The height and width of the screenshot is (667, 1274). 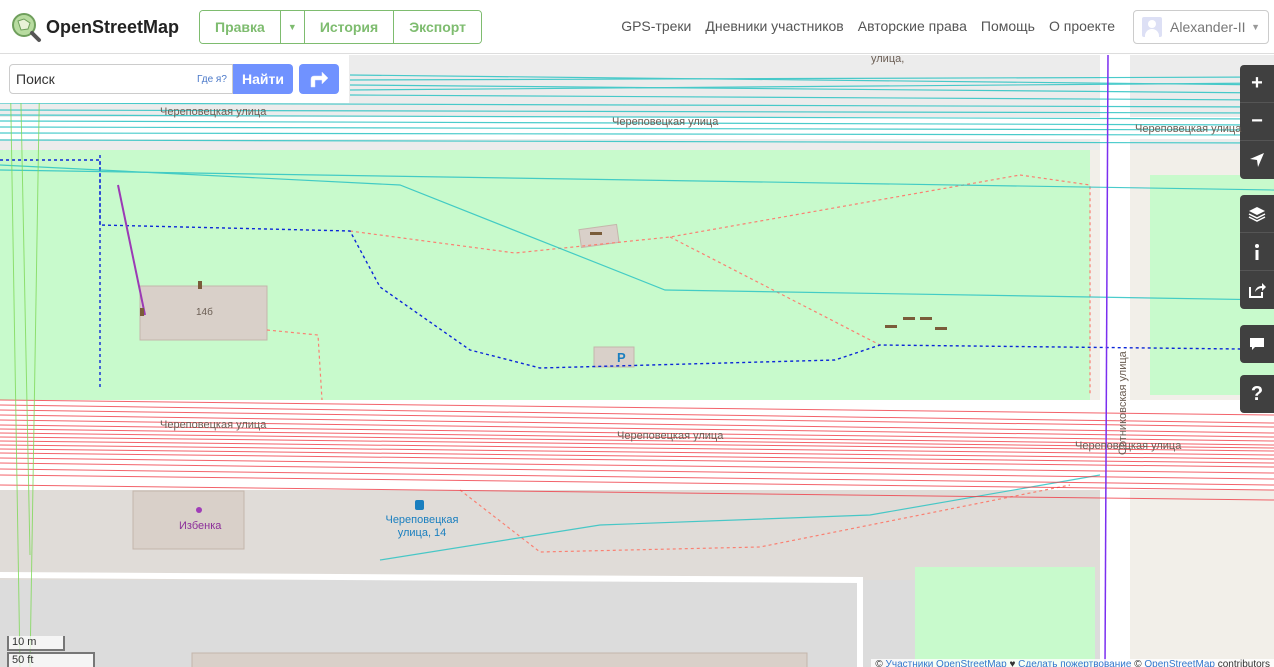 I want to click on street-label-fragment: улица,, so click(x=888, y=60).